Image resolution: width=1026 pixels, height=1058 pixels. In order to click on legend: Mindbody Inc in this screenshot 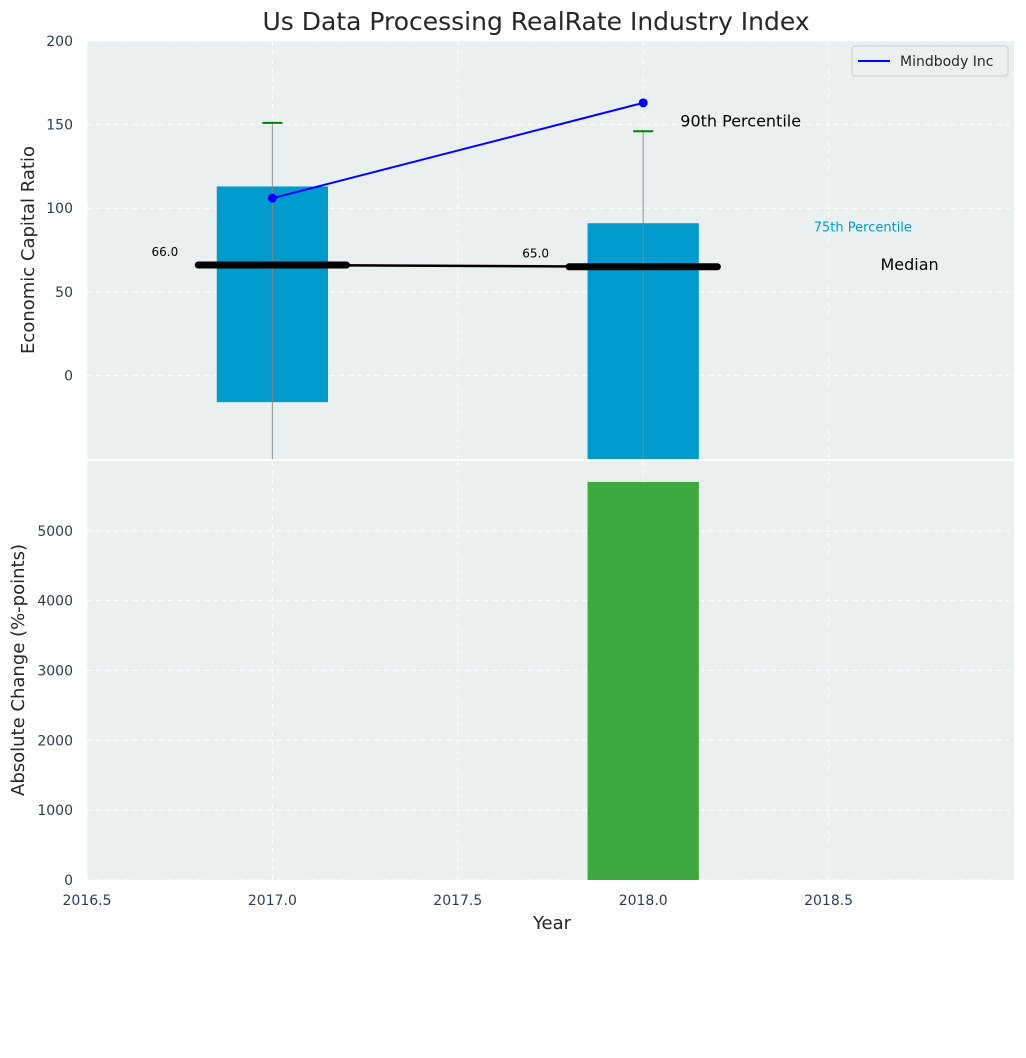, I will do `click(930, 61)`.